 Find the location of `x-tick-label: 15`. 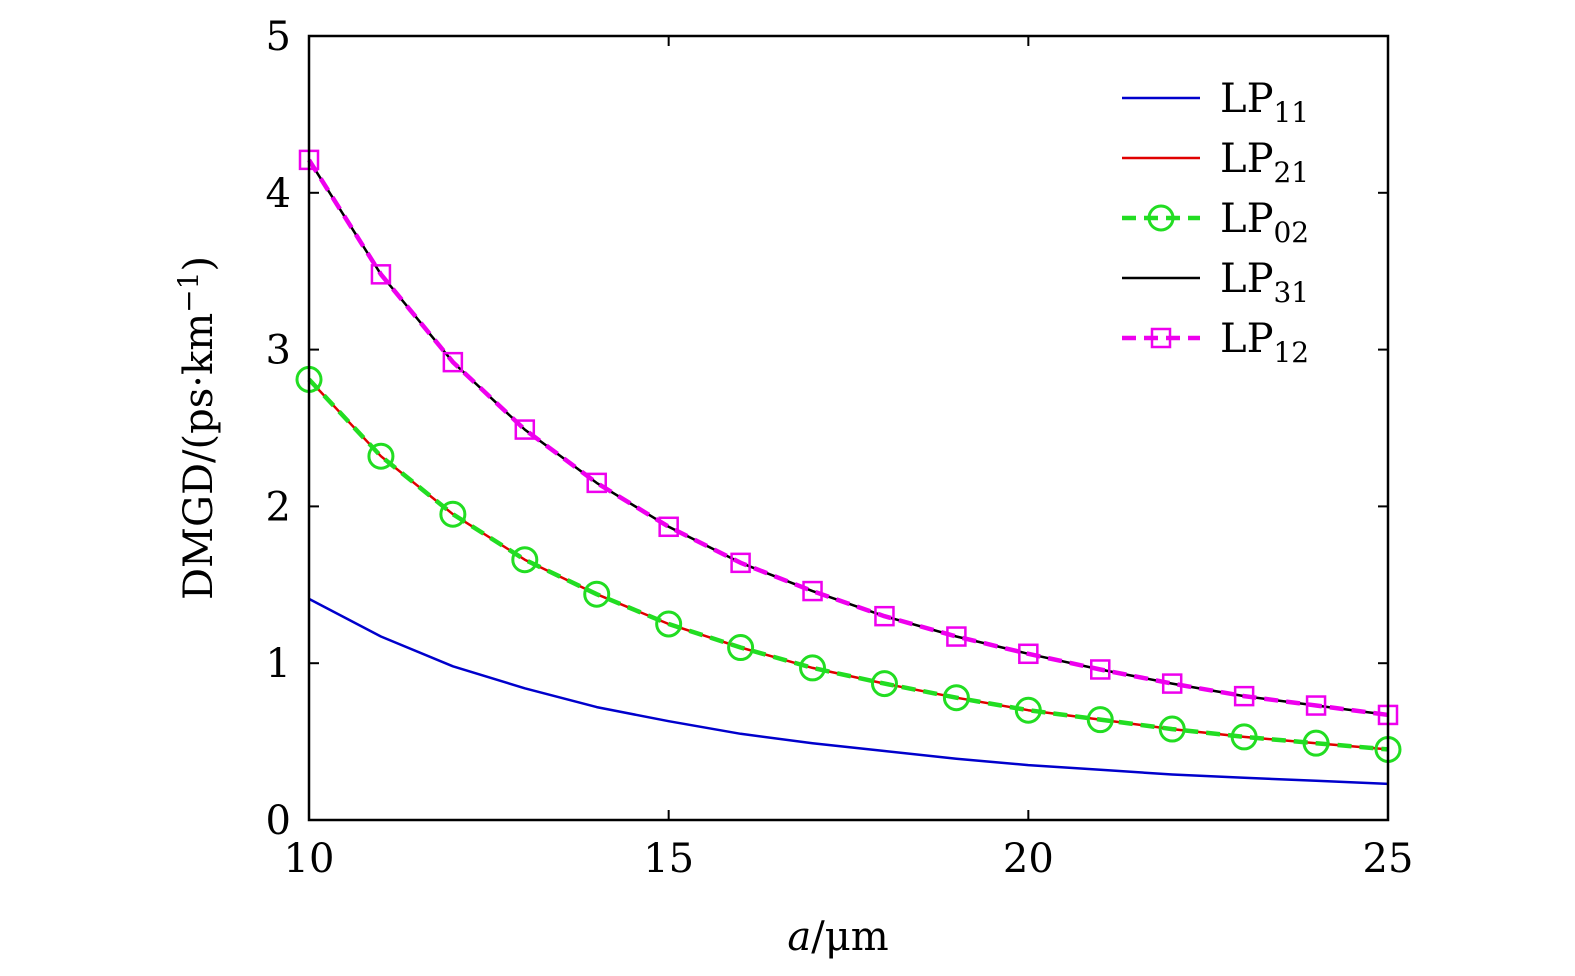

x-tick-label: 15 is located at coordinates (668, 859).